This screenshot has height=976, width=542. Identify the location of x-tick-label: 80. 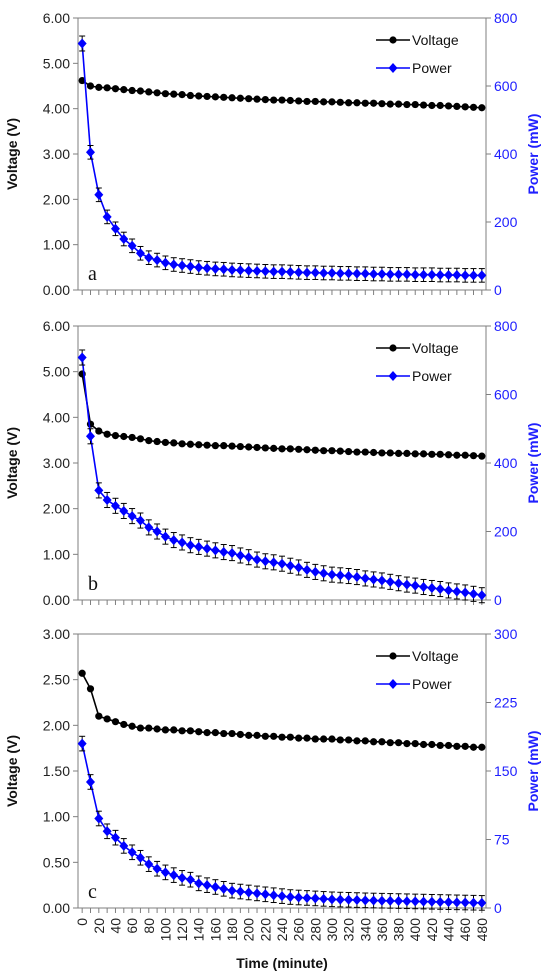
(149, 926).